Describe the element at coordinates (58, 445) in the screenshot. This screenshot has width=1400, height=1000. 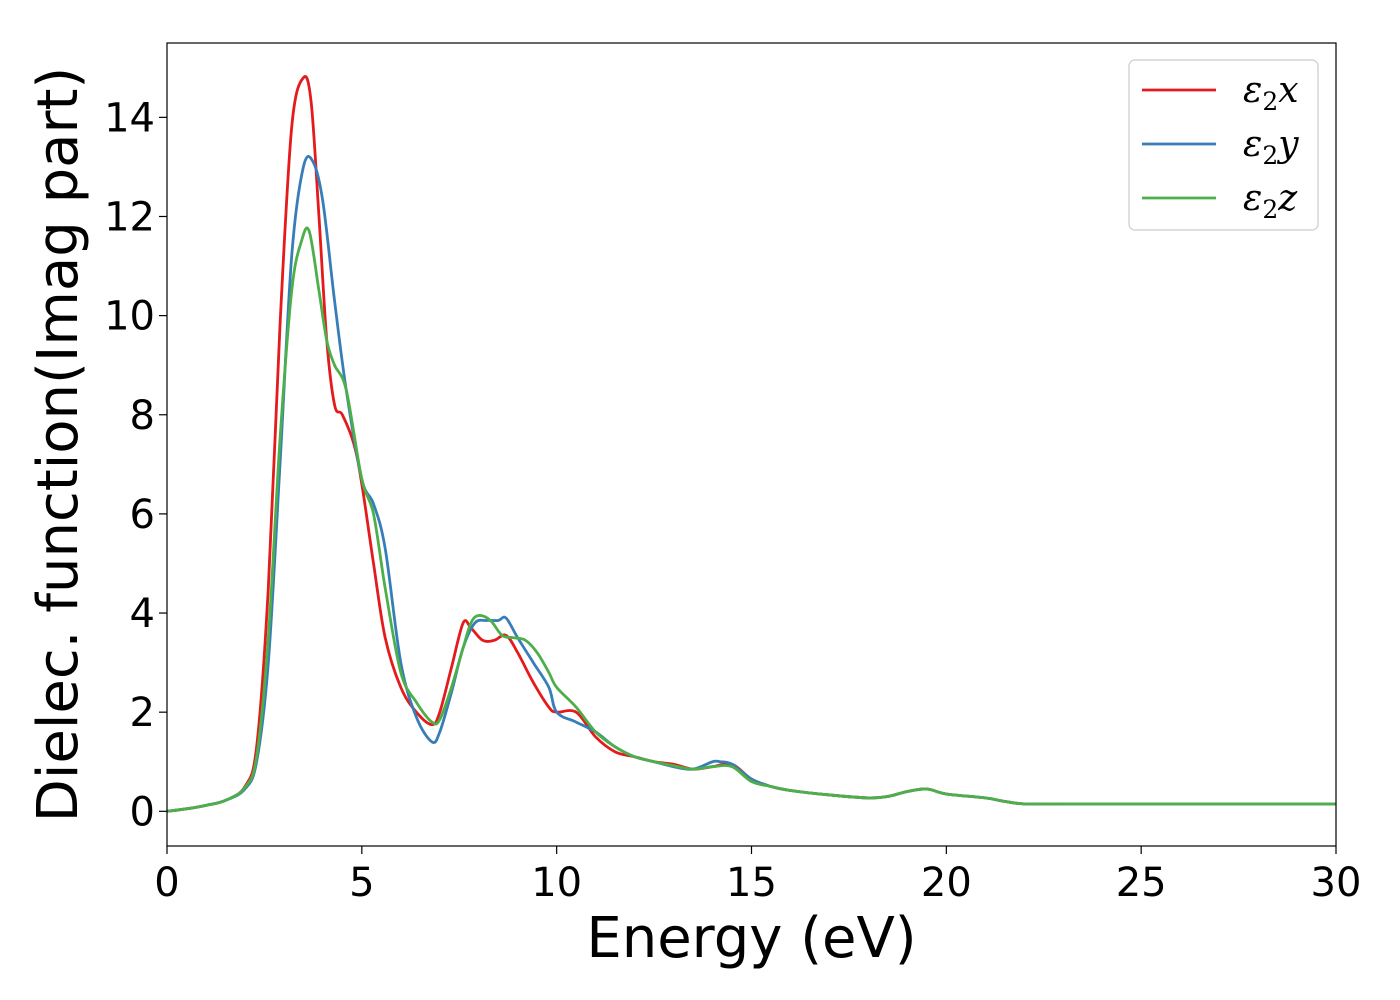
I see `y-axis-label: Dielec. function(Imag part)` at that location.